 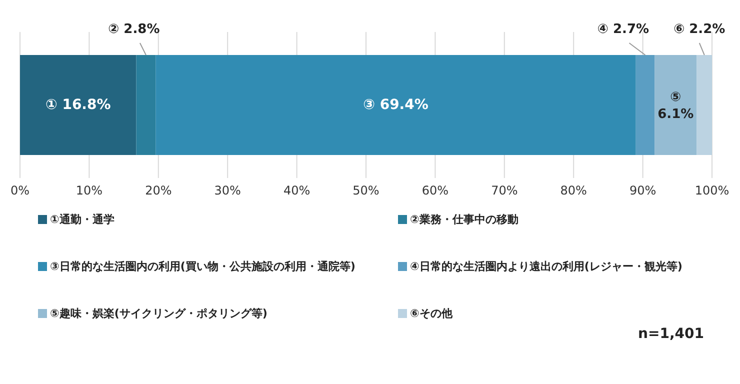 I want to click on x-tick-label: 70%, so click(x=504, y=191).